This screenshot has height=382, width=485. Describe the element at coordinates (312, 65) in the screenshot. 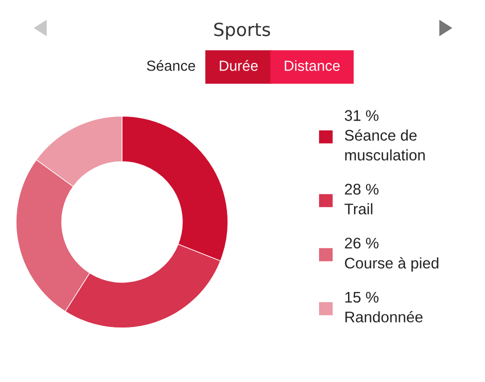

I see `text: Distance` at that location.